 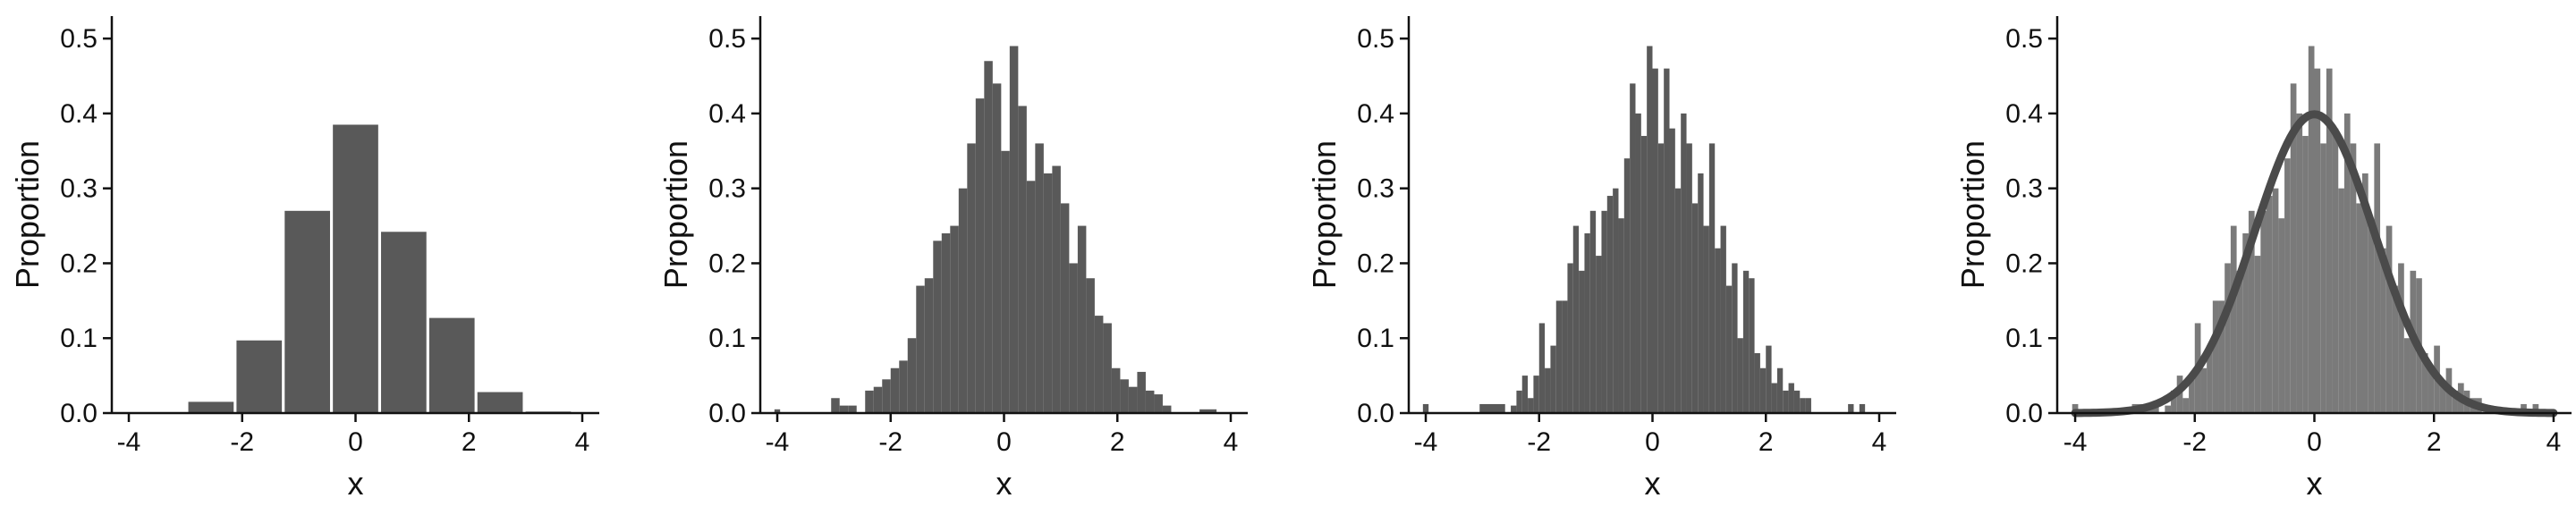 What do you see at coordinates (1375, 413) in the screenshot?
I see `y-tick-label: 0.0` at bounding box center [1375, 413].